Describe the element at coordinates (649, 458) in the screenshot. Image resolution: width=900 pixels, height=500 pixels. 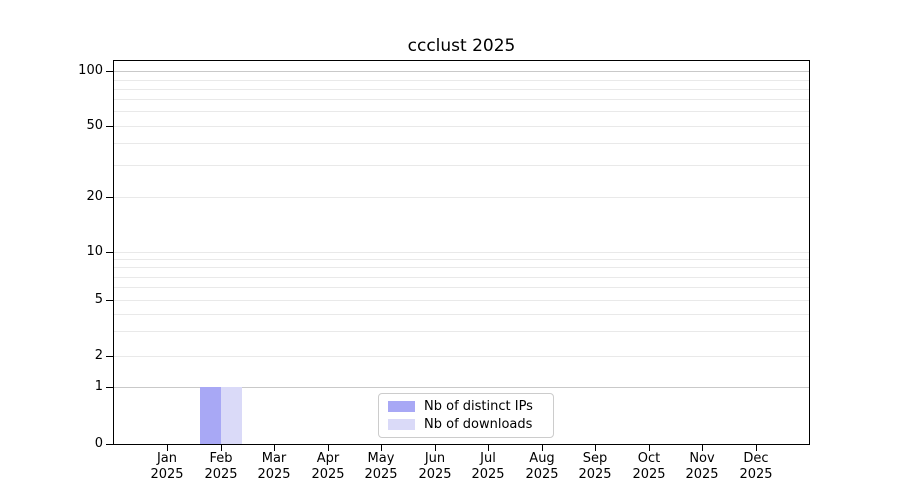
I see `x-tick-month: Oct` at that location.